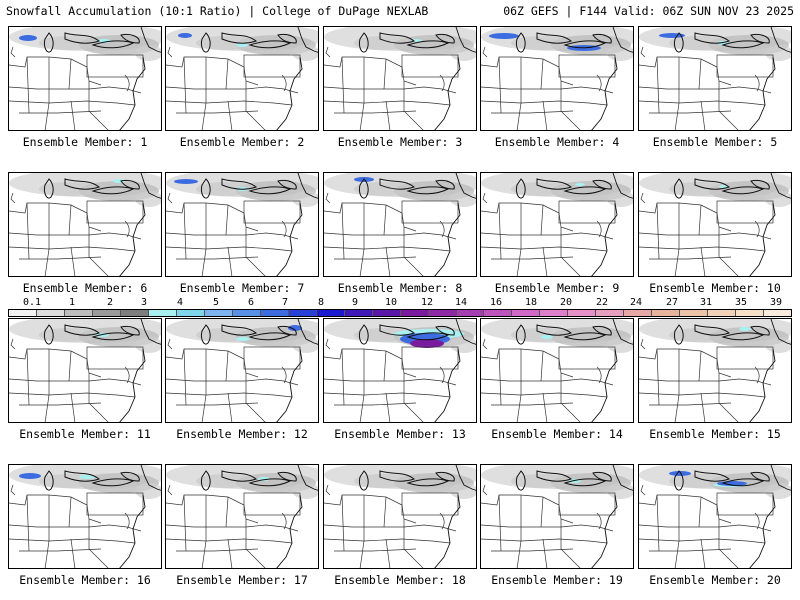 The height and width of the screenshot is (600, 800). Describe the element at coordinates (531, 302) in the screenshot. I see `legend-tick-label: 18` at that location.